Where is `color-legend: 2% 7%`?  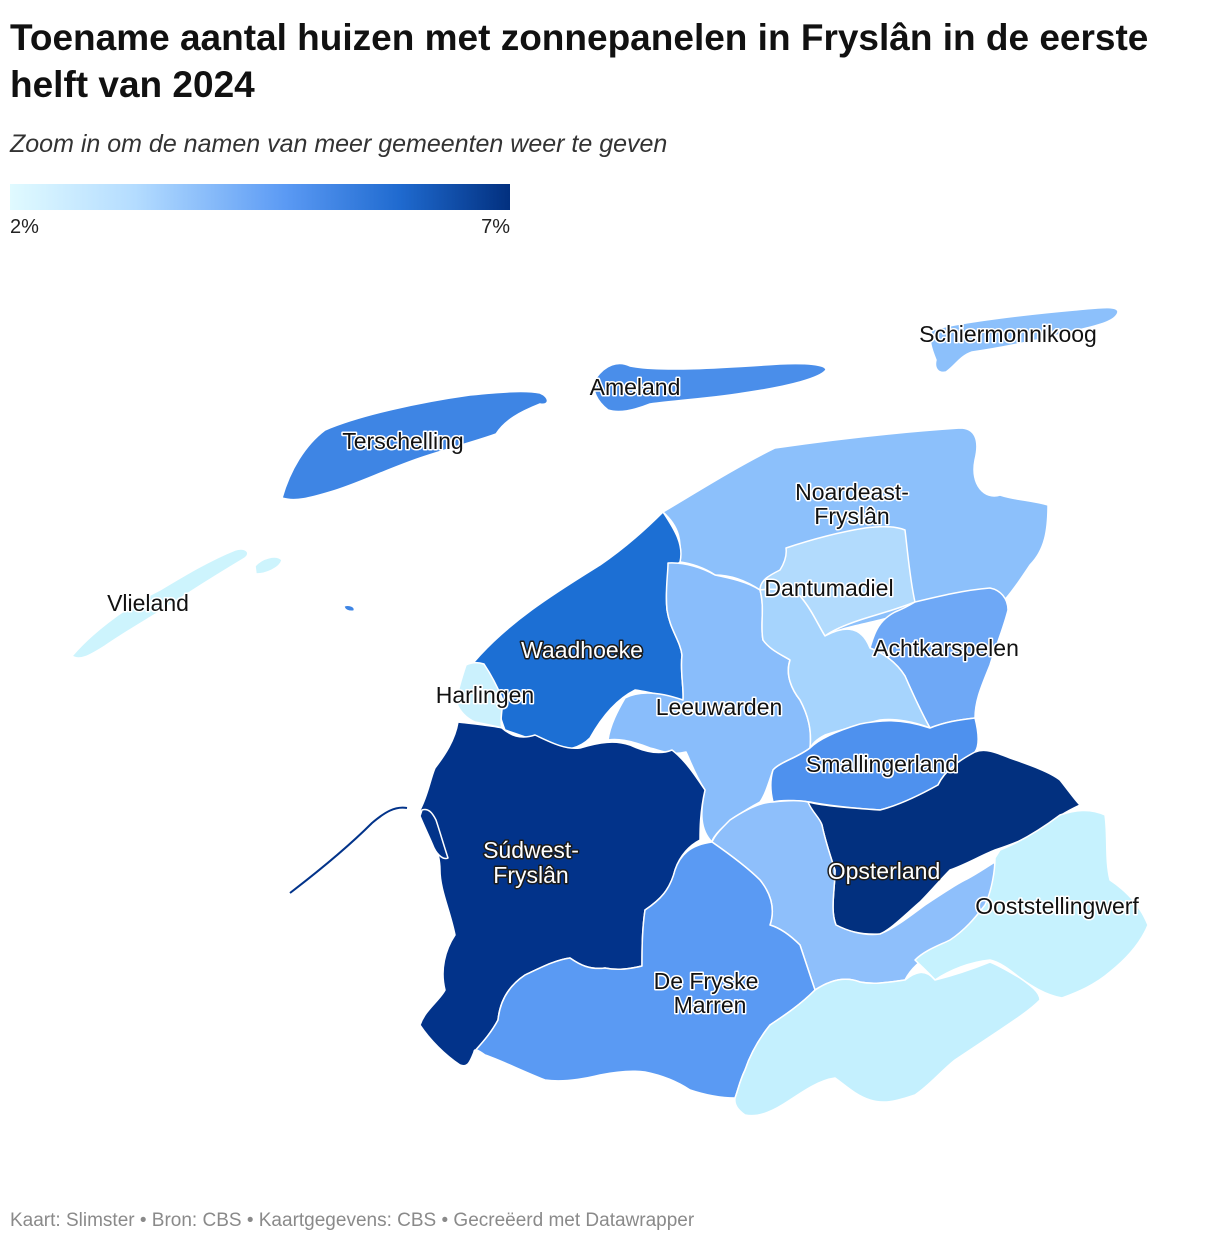 color-legend: 2% 7% is located at coordinates (260, 214).